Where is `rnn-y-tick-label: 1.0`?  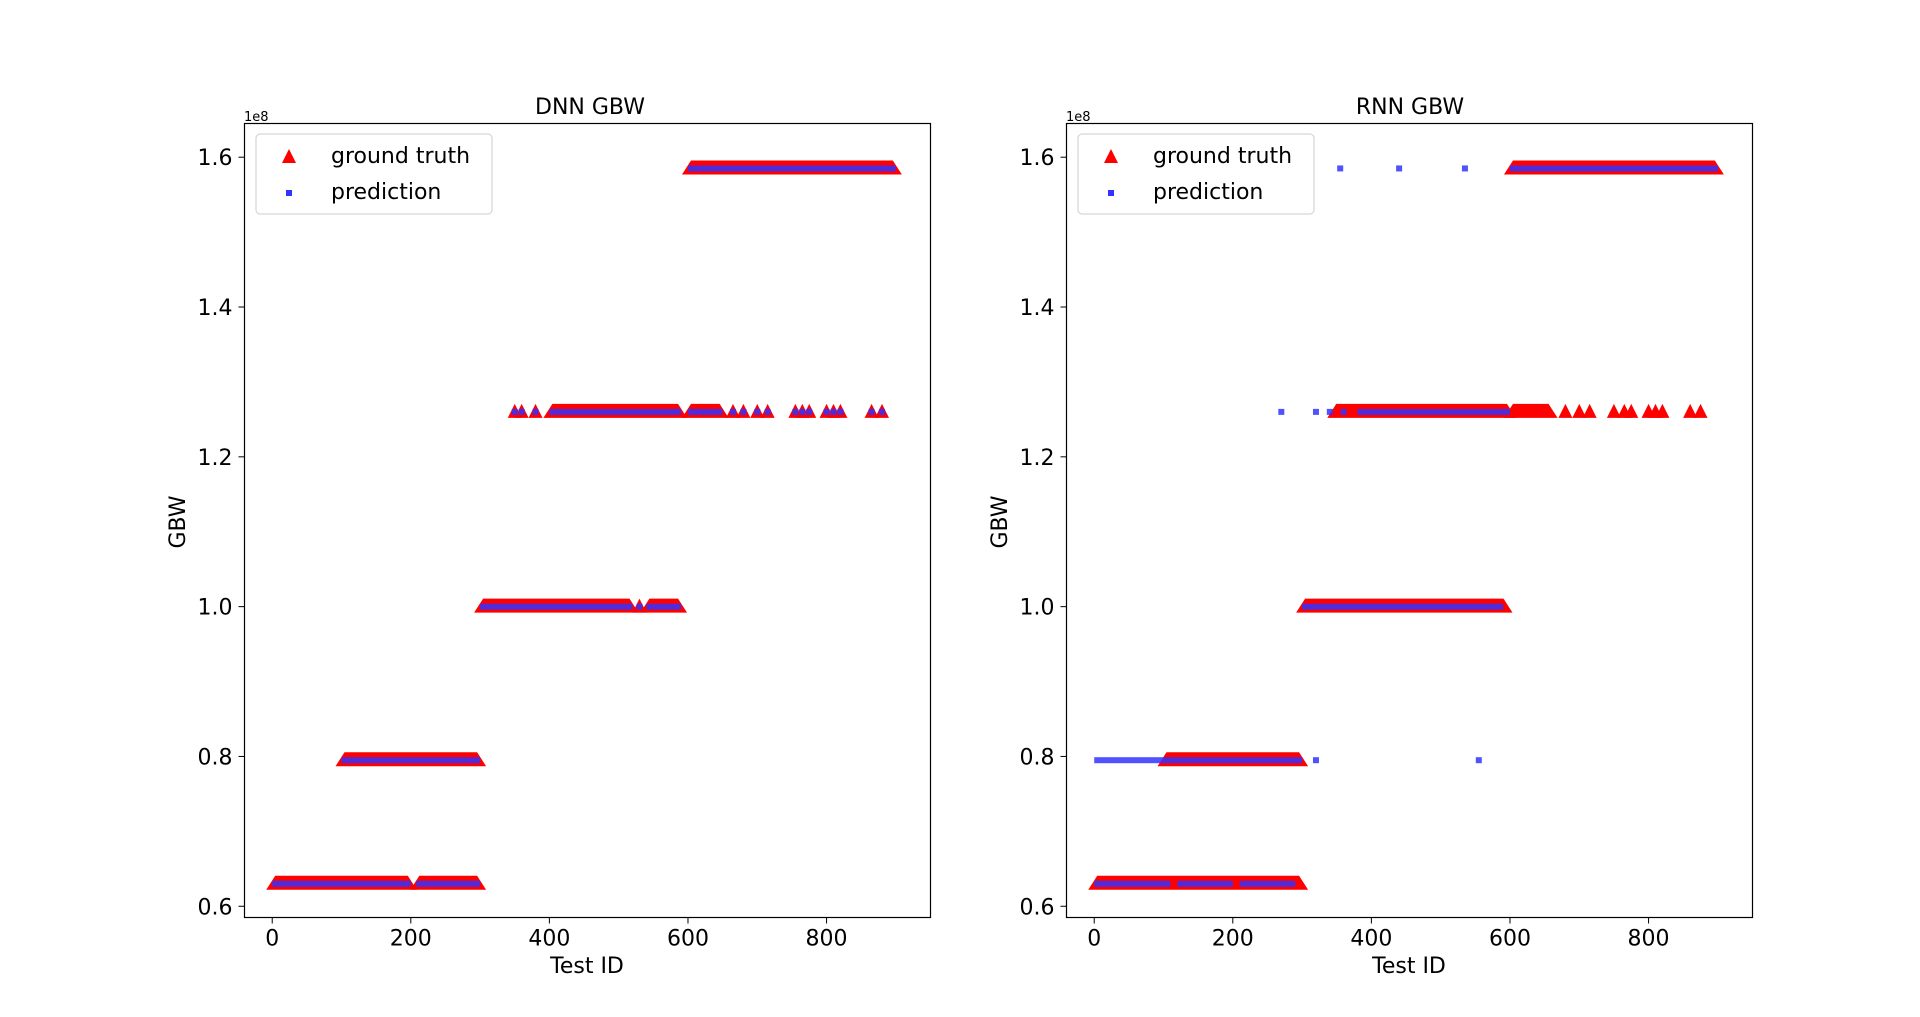
rnn-y-tick-label: 1.0 is located at coordinates (1037, 608).